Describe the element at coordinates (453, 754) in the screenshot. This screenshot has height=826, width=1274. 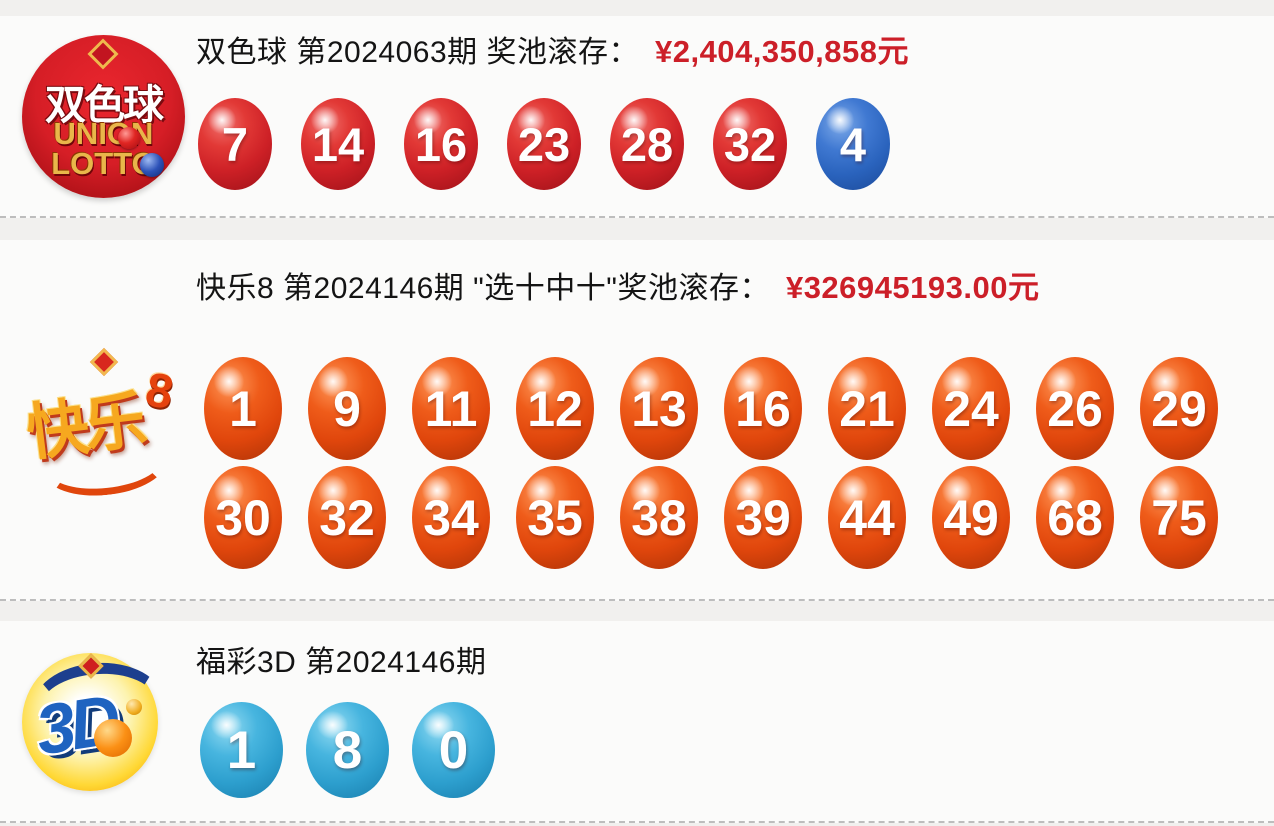
I see `cyan-ball: 0` at that location.